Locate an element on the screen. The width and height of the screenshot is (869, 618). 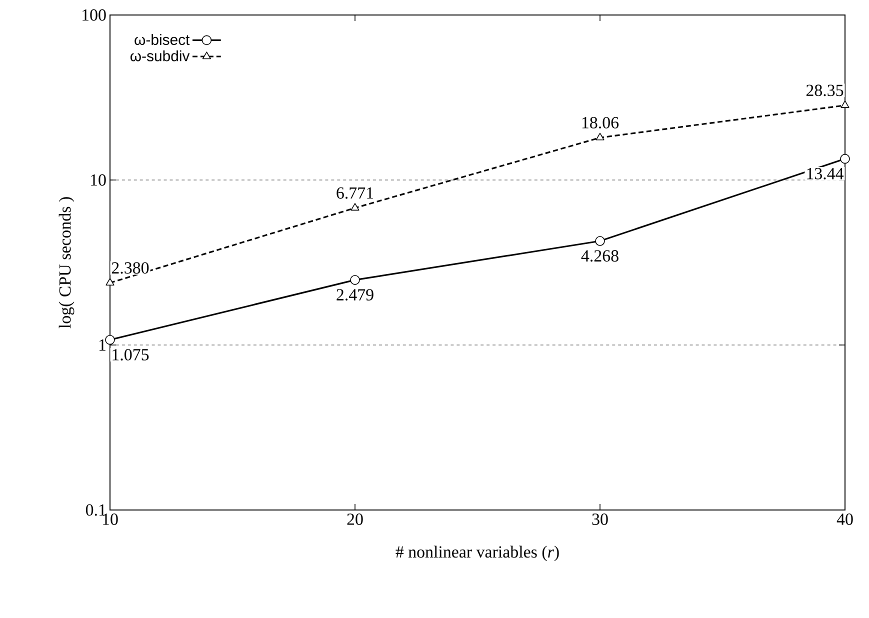
data-label: 4.268 is located at coordinates (599, 256).